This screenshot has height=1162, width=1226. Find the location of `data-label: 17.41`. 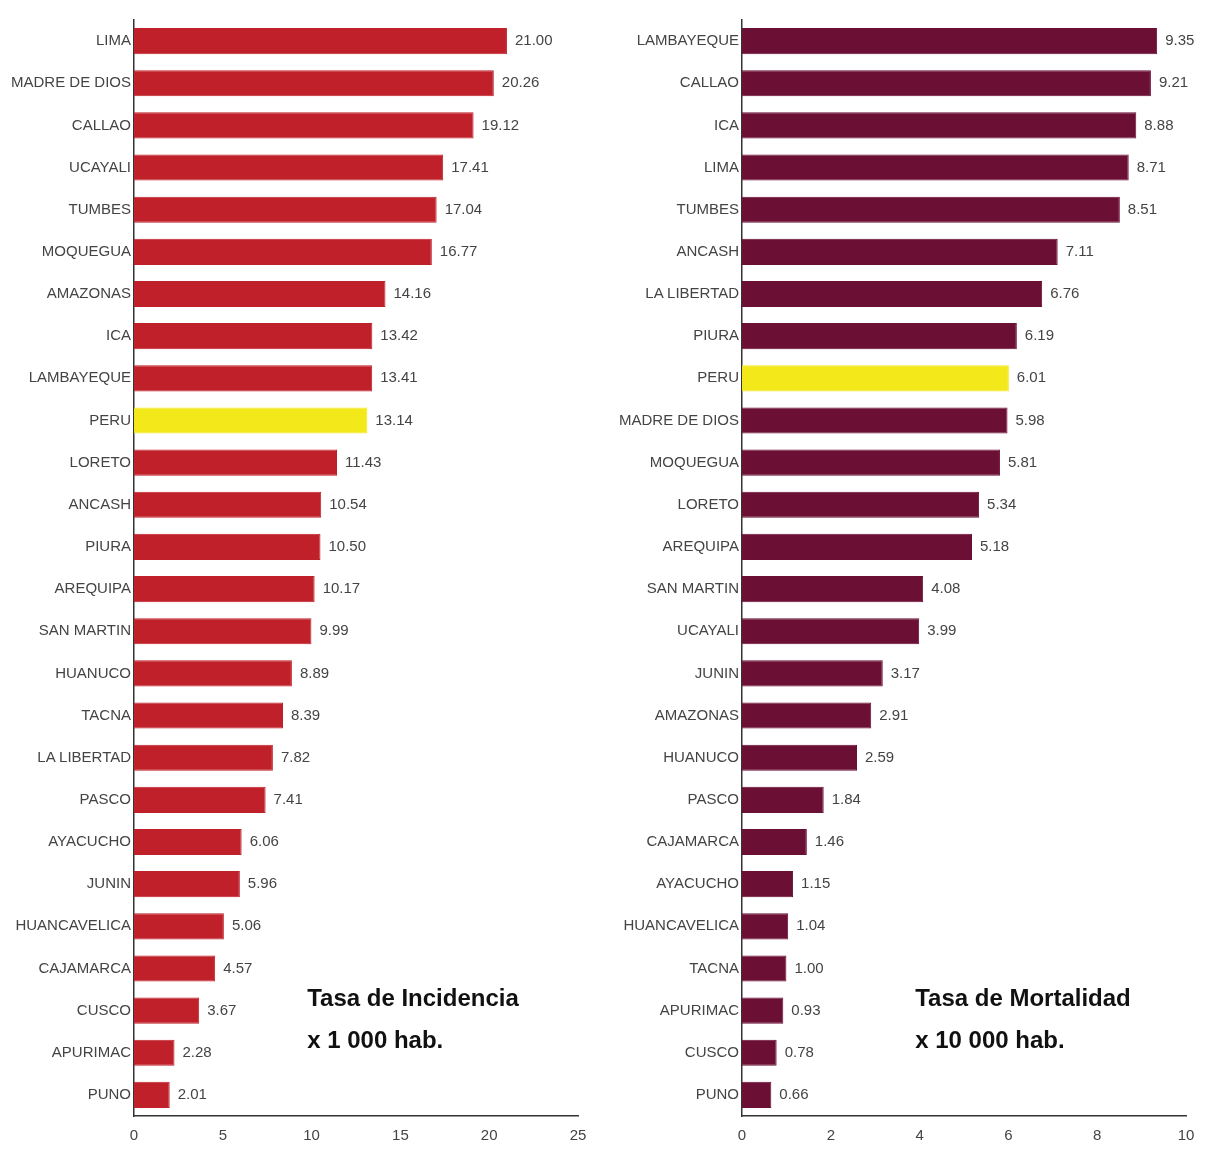

data-label: 17.41 is located at coordinates (470, 166).